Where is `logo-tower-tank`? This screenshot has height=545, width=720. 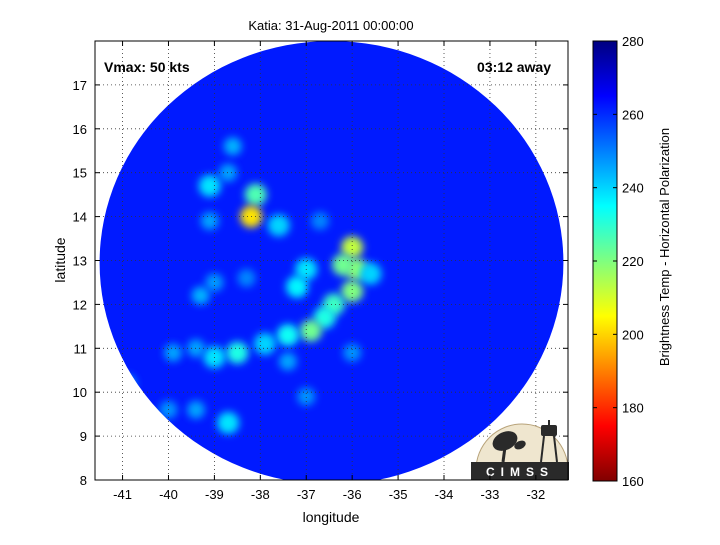
logo-tower-tank is located at coordinates (549, 430).